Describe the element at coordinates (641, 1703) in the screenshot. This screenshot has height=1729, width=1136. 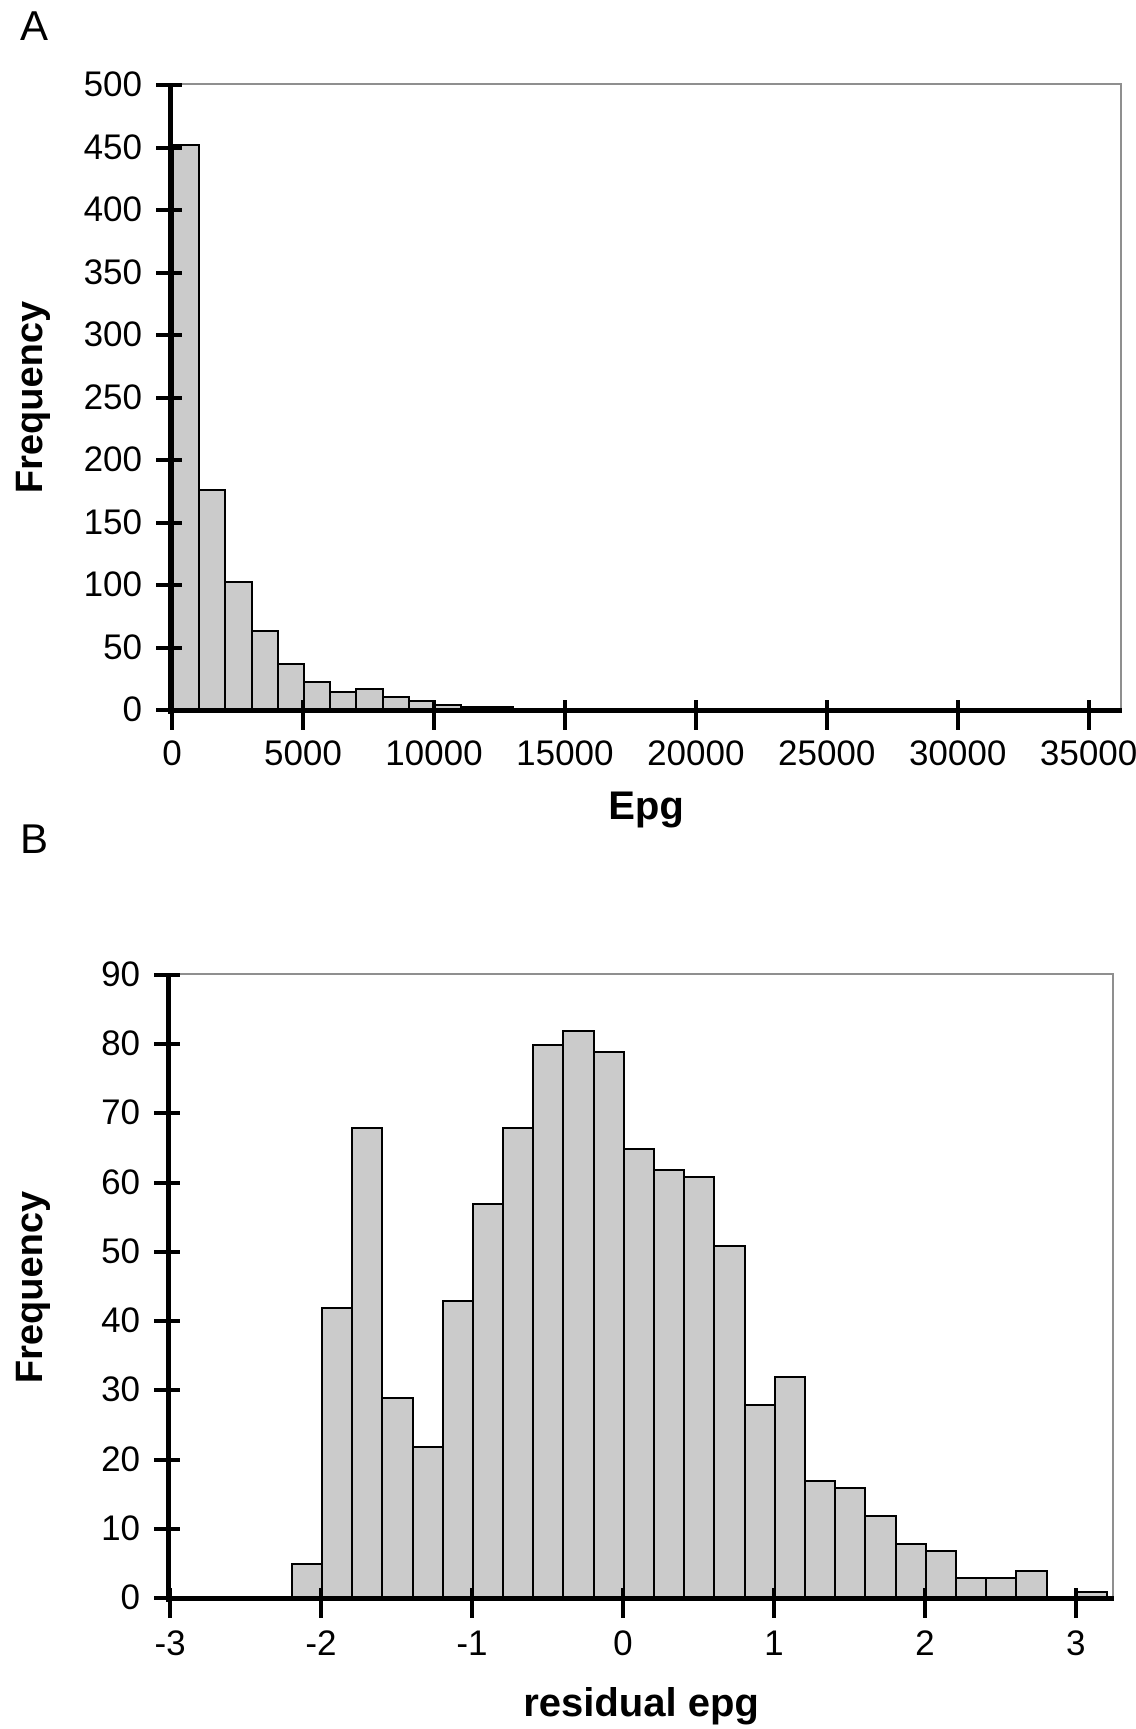
I see `panel-b-x-axis-title: residual epg` at that location.